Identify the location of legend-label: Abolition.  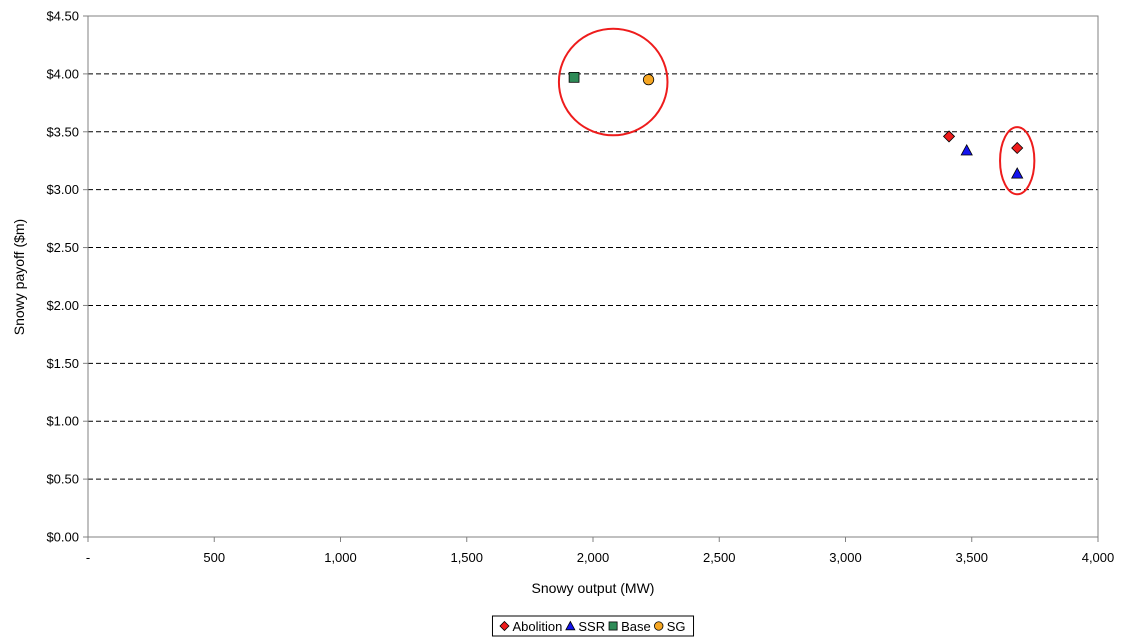
(537, 626).